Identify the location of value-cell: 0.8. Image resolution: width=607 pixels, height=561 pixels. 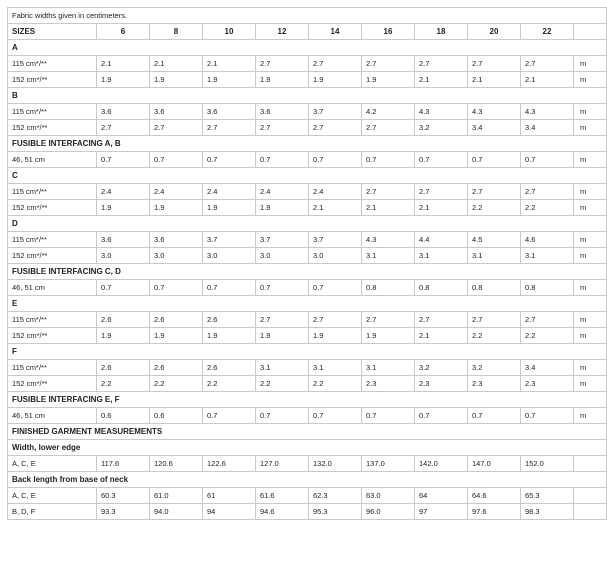
(494, 287).